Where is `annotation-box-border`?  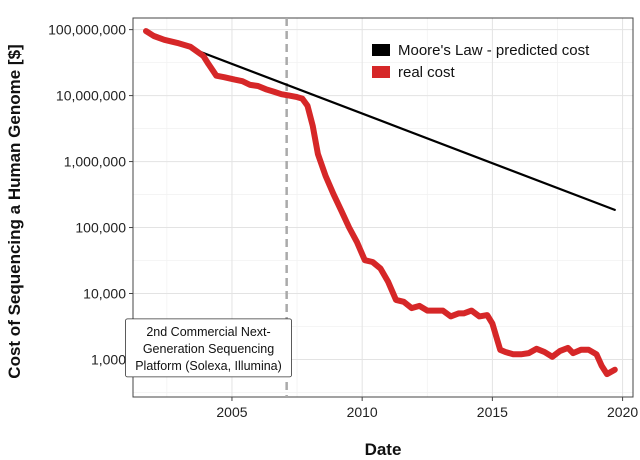 annotation-box-border is located at coordinates (208, 348).